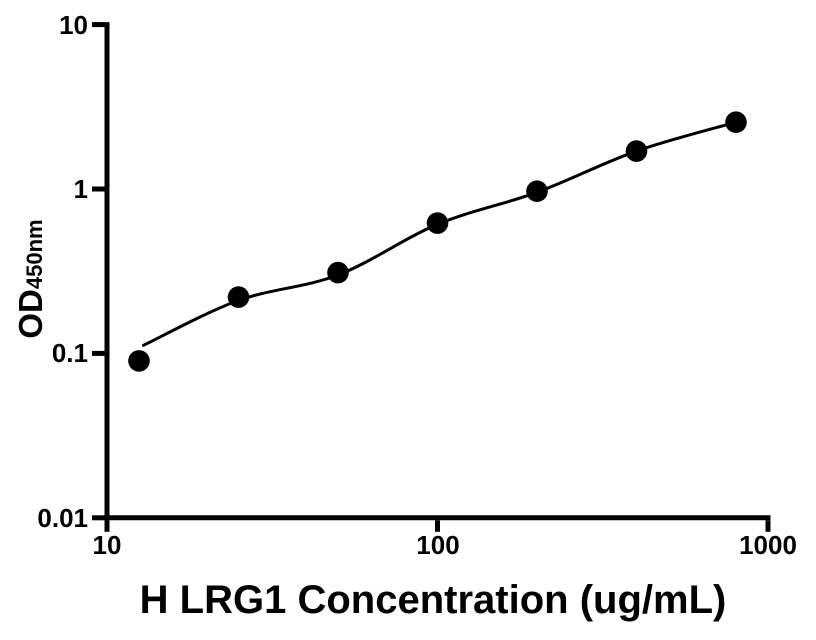  What do you see at coordinates (768, 545) in the screenshot?
I see `x-tick-label-1000: 1000` at bounding box center [768, 545].